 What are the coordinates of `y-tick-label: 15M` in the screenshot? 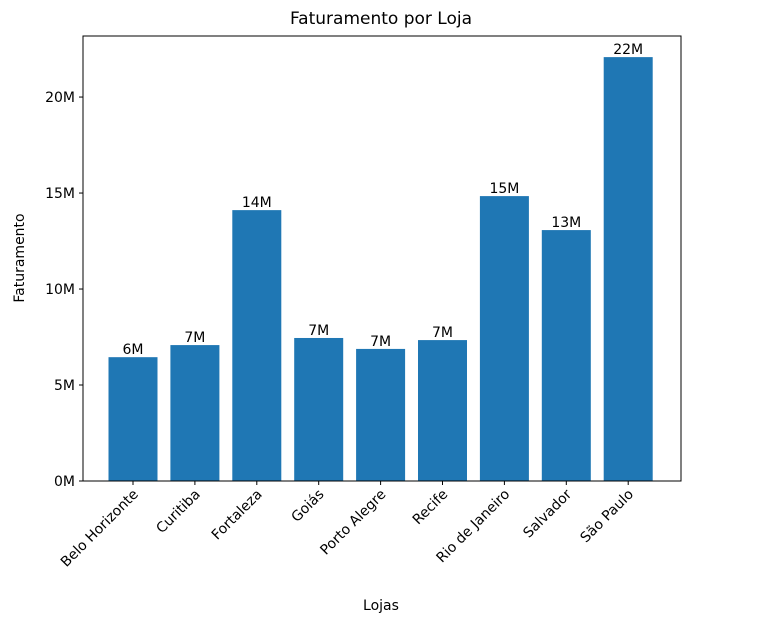 It's located at (60, 194).